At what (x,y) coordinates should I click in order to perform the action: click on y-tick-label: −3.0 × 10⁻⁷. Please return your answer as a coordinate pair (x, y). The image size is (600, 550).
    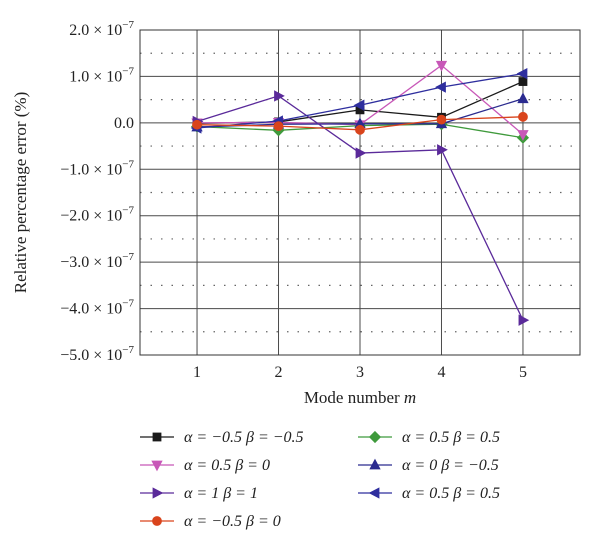
    Looking at the image, I should click on (97, 261).